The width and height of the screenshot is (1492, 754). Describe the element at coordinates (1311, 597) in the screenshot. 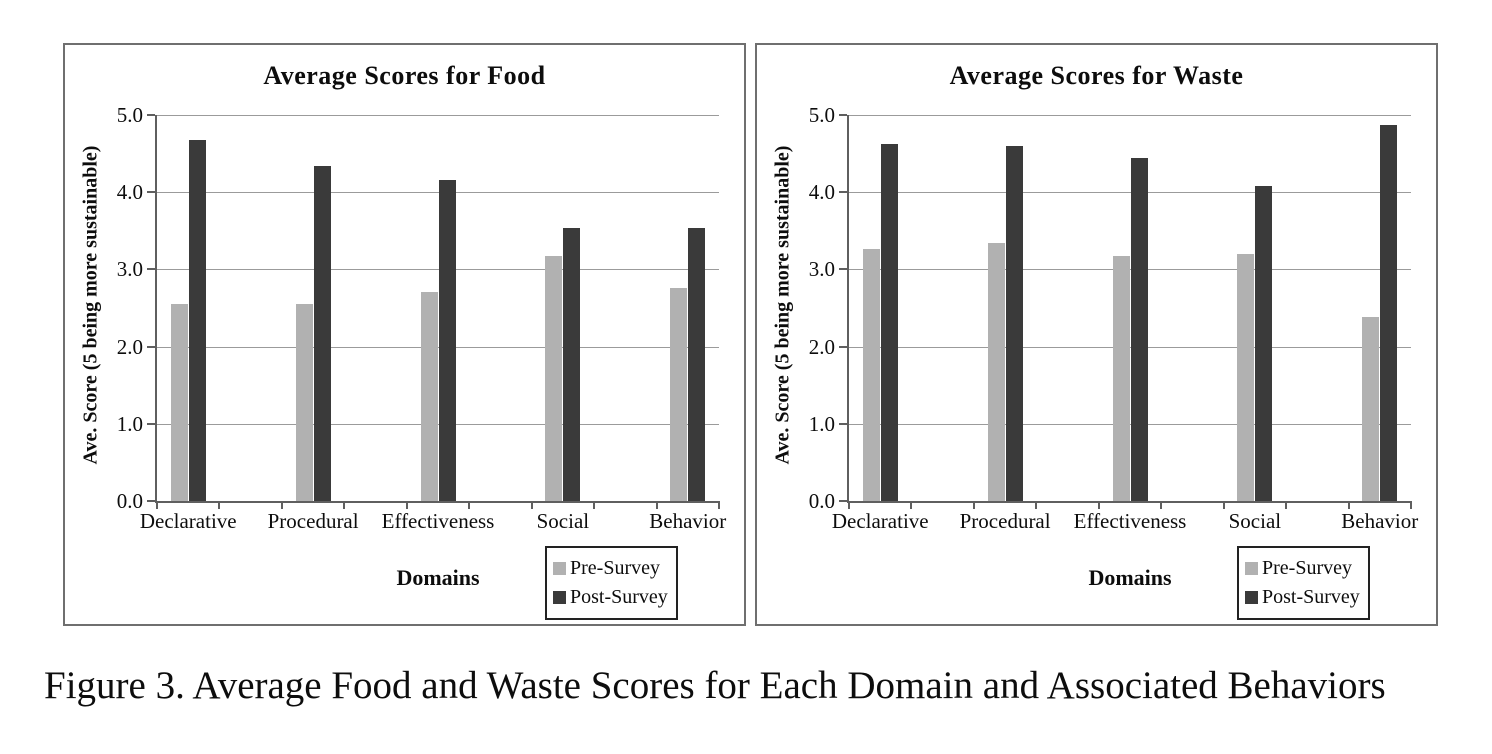

I see `legend-label: Post-Survey` at that location.